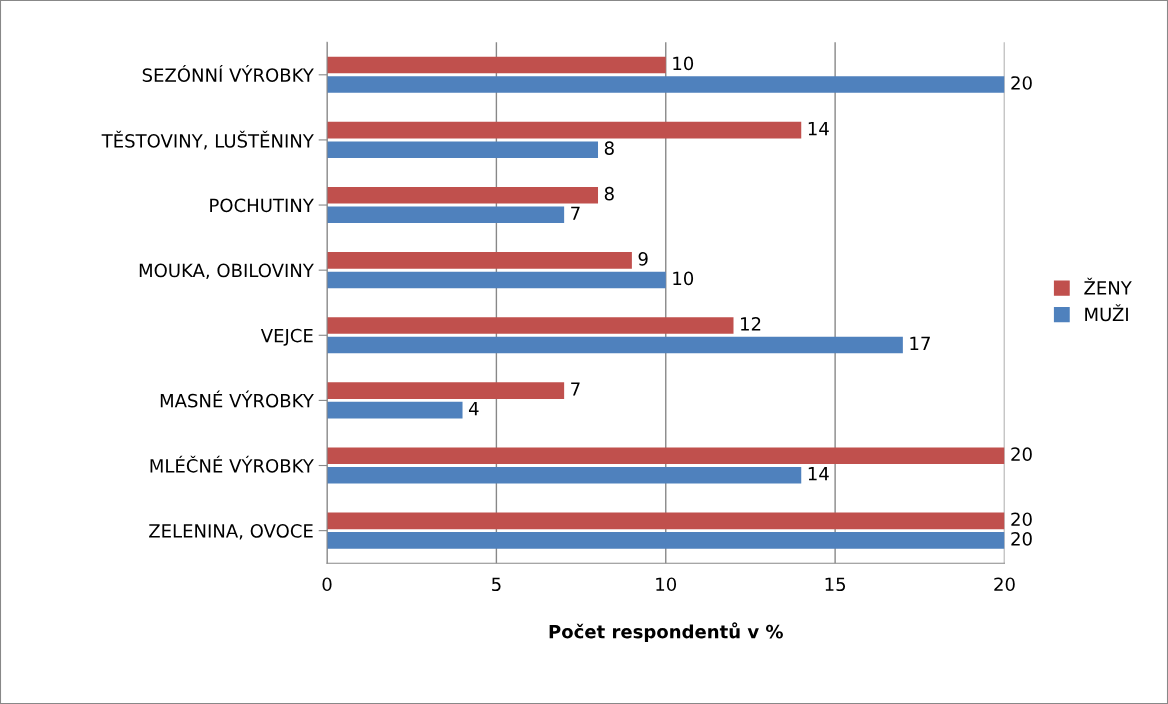 The image size is (1168, 704). Describe the element at coordinates (666, 632) in the screenshot. I see `x-axis-title: Počet respondentů v %` at that location.